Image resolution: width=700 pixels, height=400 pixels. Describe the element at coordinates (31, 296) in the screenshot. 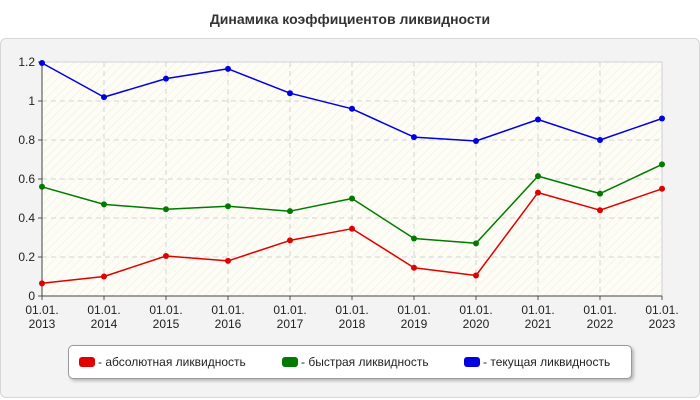

I see `y-tick-label: 0` at that location.